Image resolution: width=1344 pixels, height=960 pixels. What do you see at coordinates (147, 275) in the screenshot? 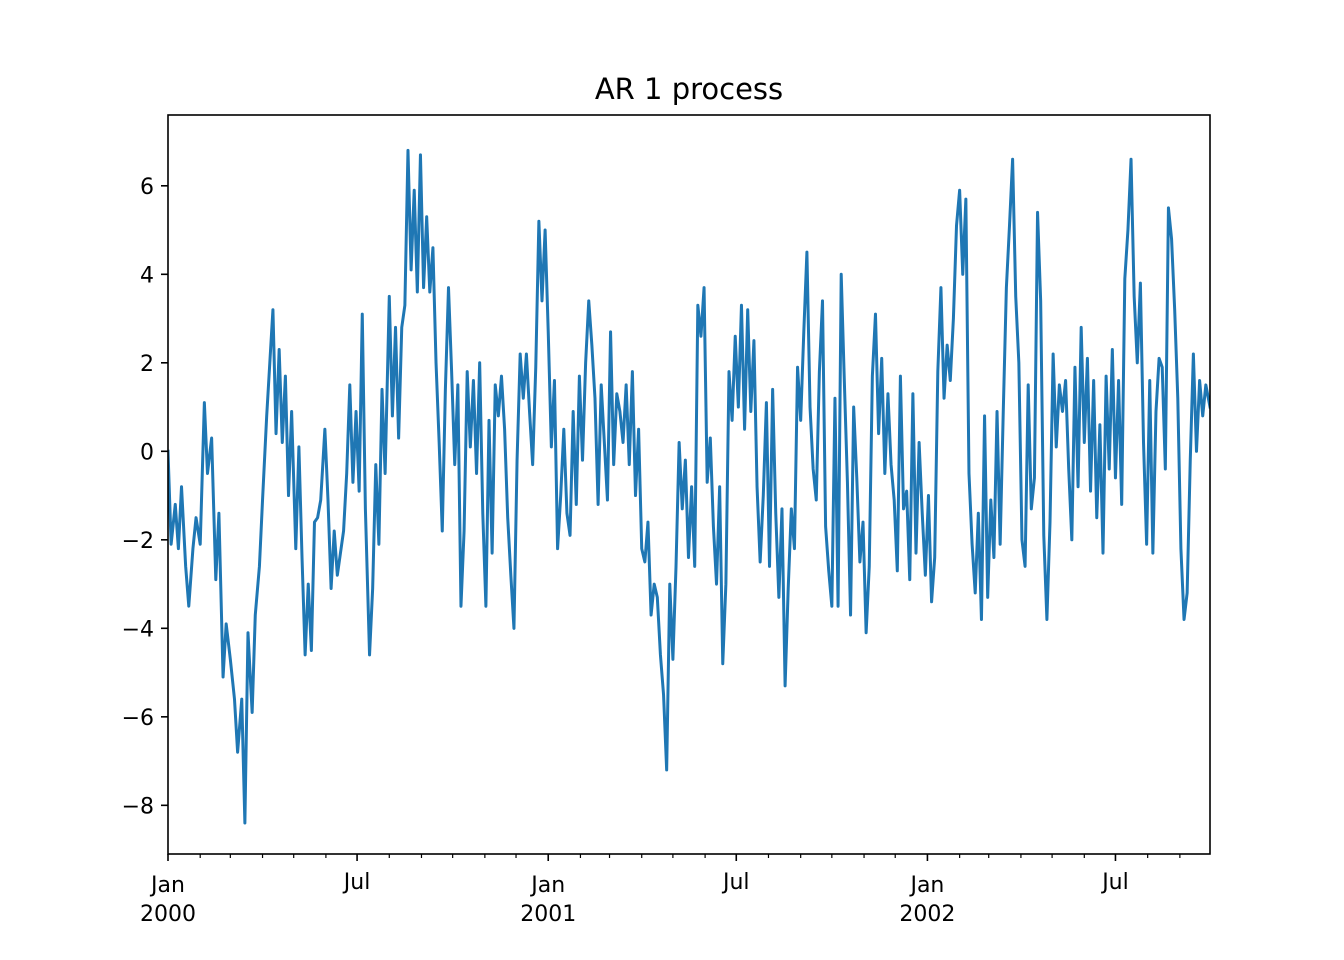
I see `y-tick-label: 4` at bounding box center [147, 275].